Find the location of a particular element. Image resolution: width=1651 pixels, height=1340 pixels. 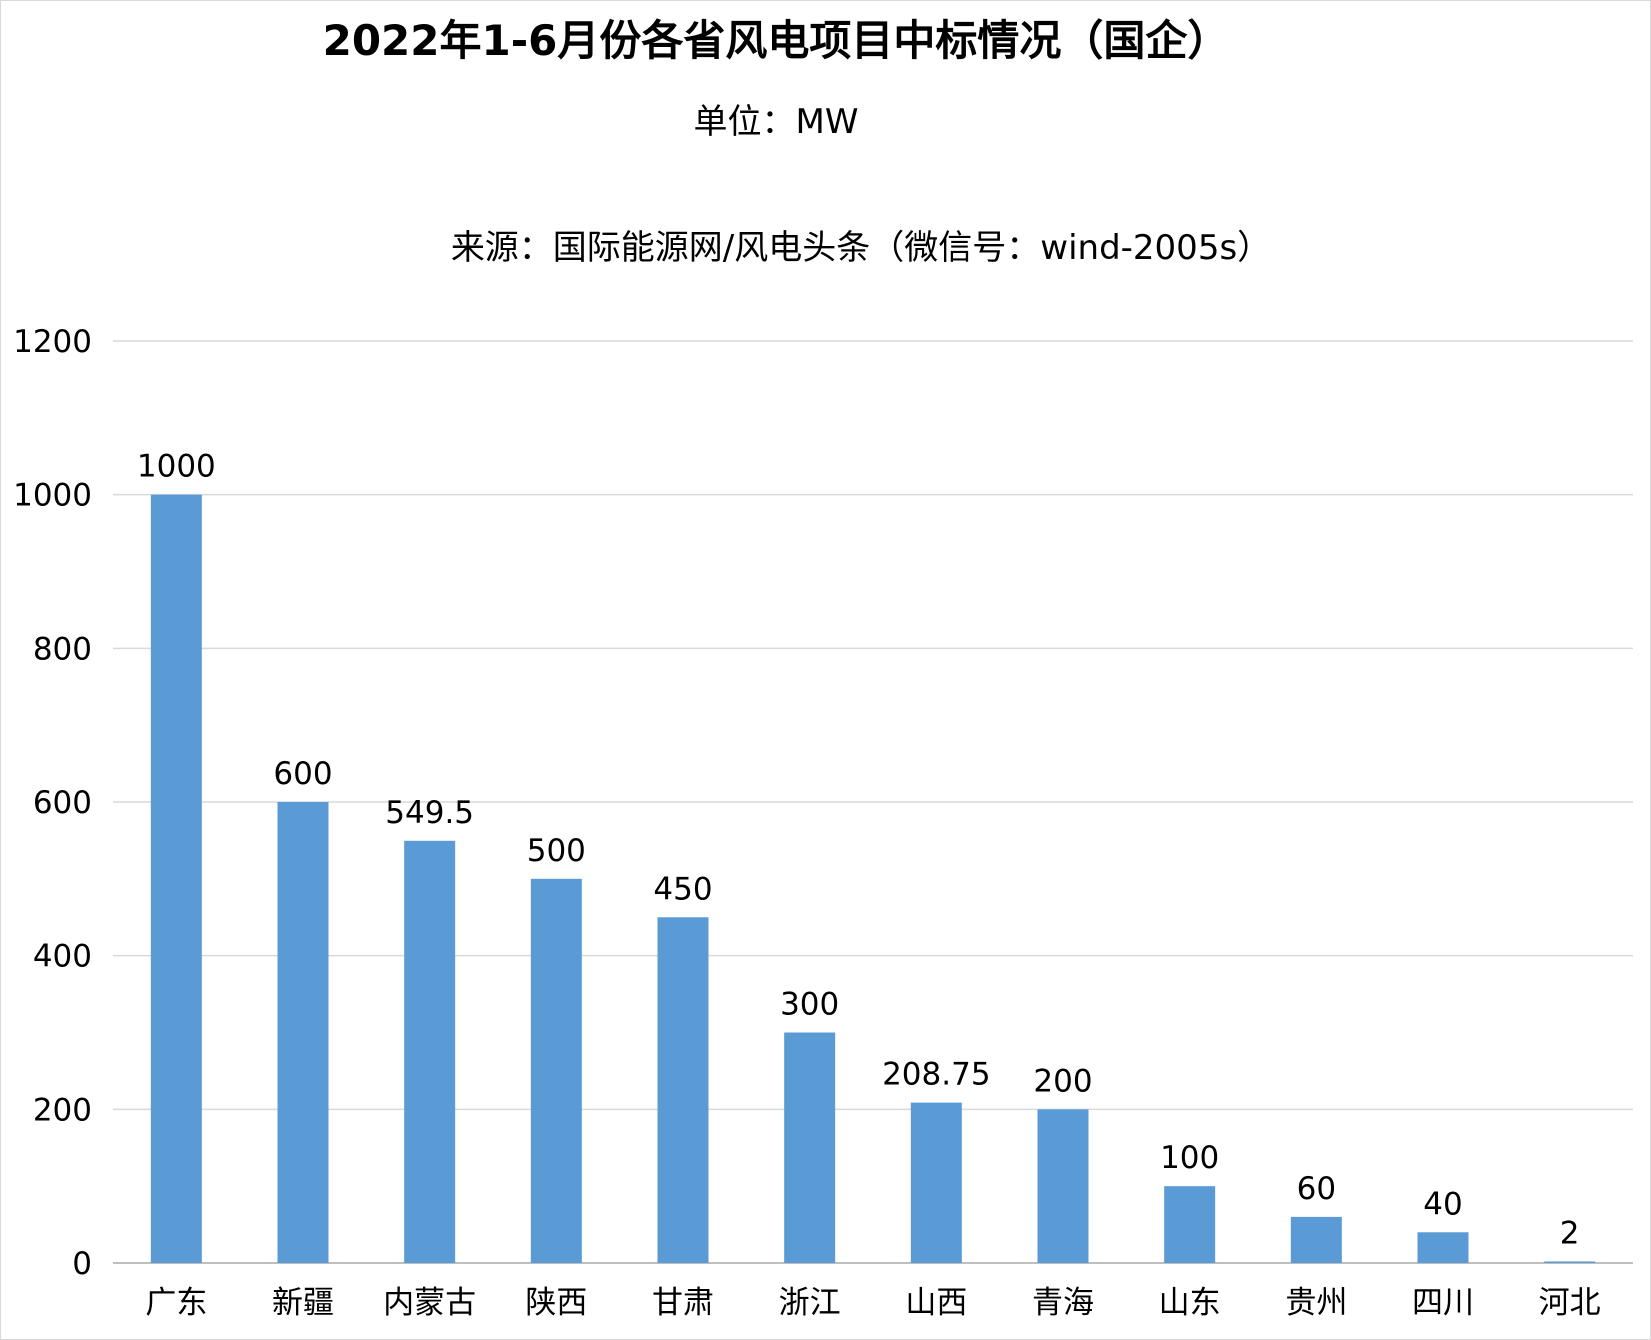

category-label: 广东 is located at coordinates (176, 1303).